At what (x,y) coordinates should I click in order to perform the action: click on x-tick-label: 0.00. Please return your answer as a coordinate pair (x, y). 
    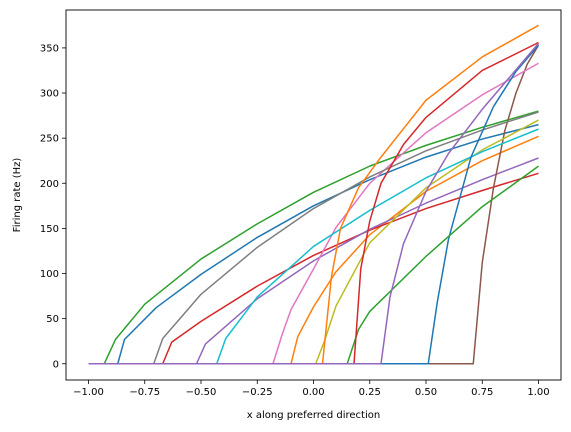
    Looking at the image, I should click on (313, 392).